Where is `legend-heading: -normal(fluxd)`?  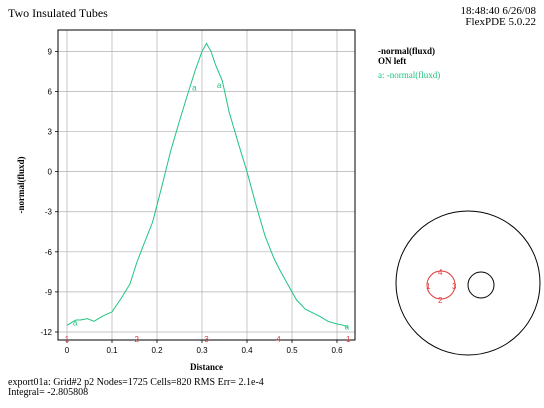
legend-heading: -normal(fluxd) is located at coordinates (406, 51).